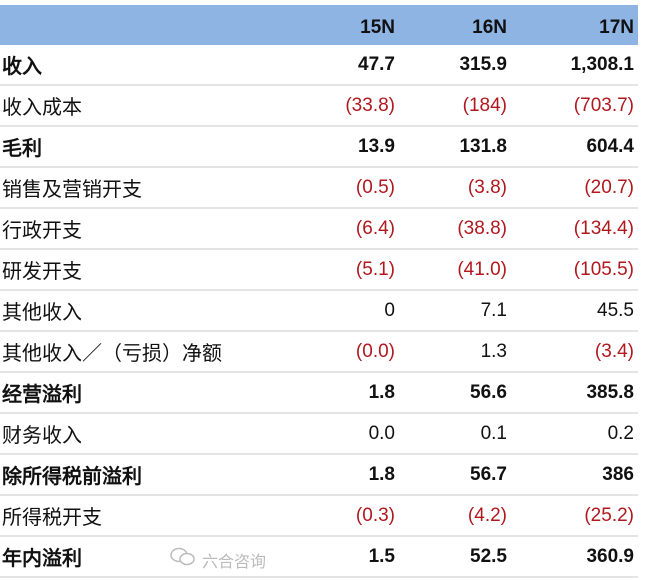 The width and height of the screenshot is (645, 580). I want to click on cell-16n: 56.7, so click(488, 474).